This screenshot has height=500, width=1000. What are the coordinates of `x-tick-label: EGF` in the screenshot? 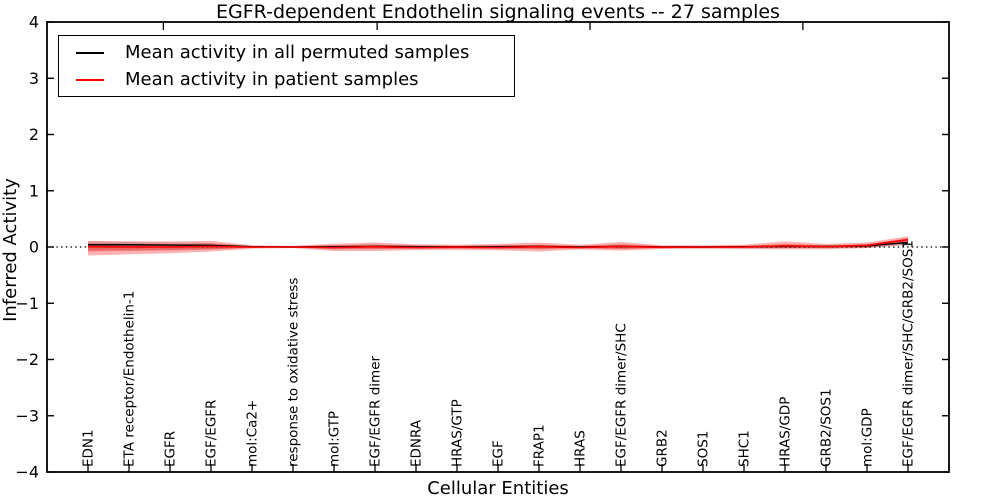 It's located at (499, 453).